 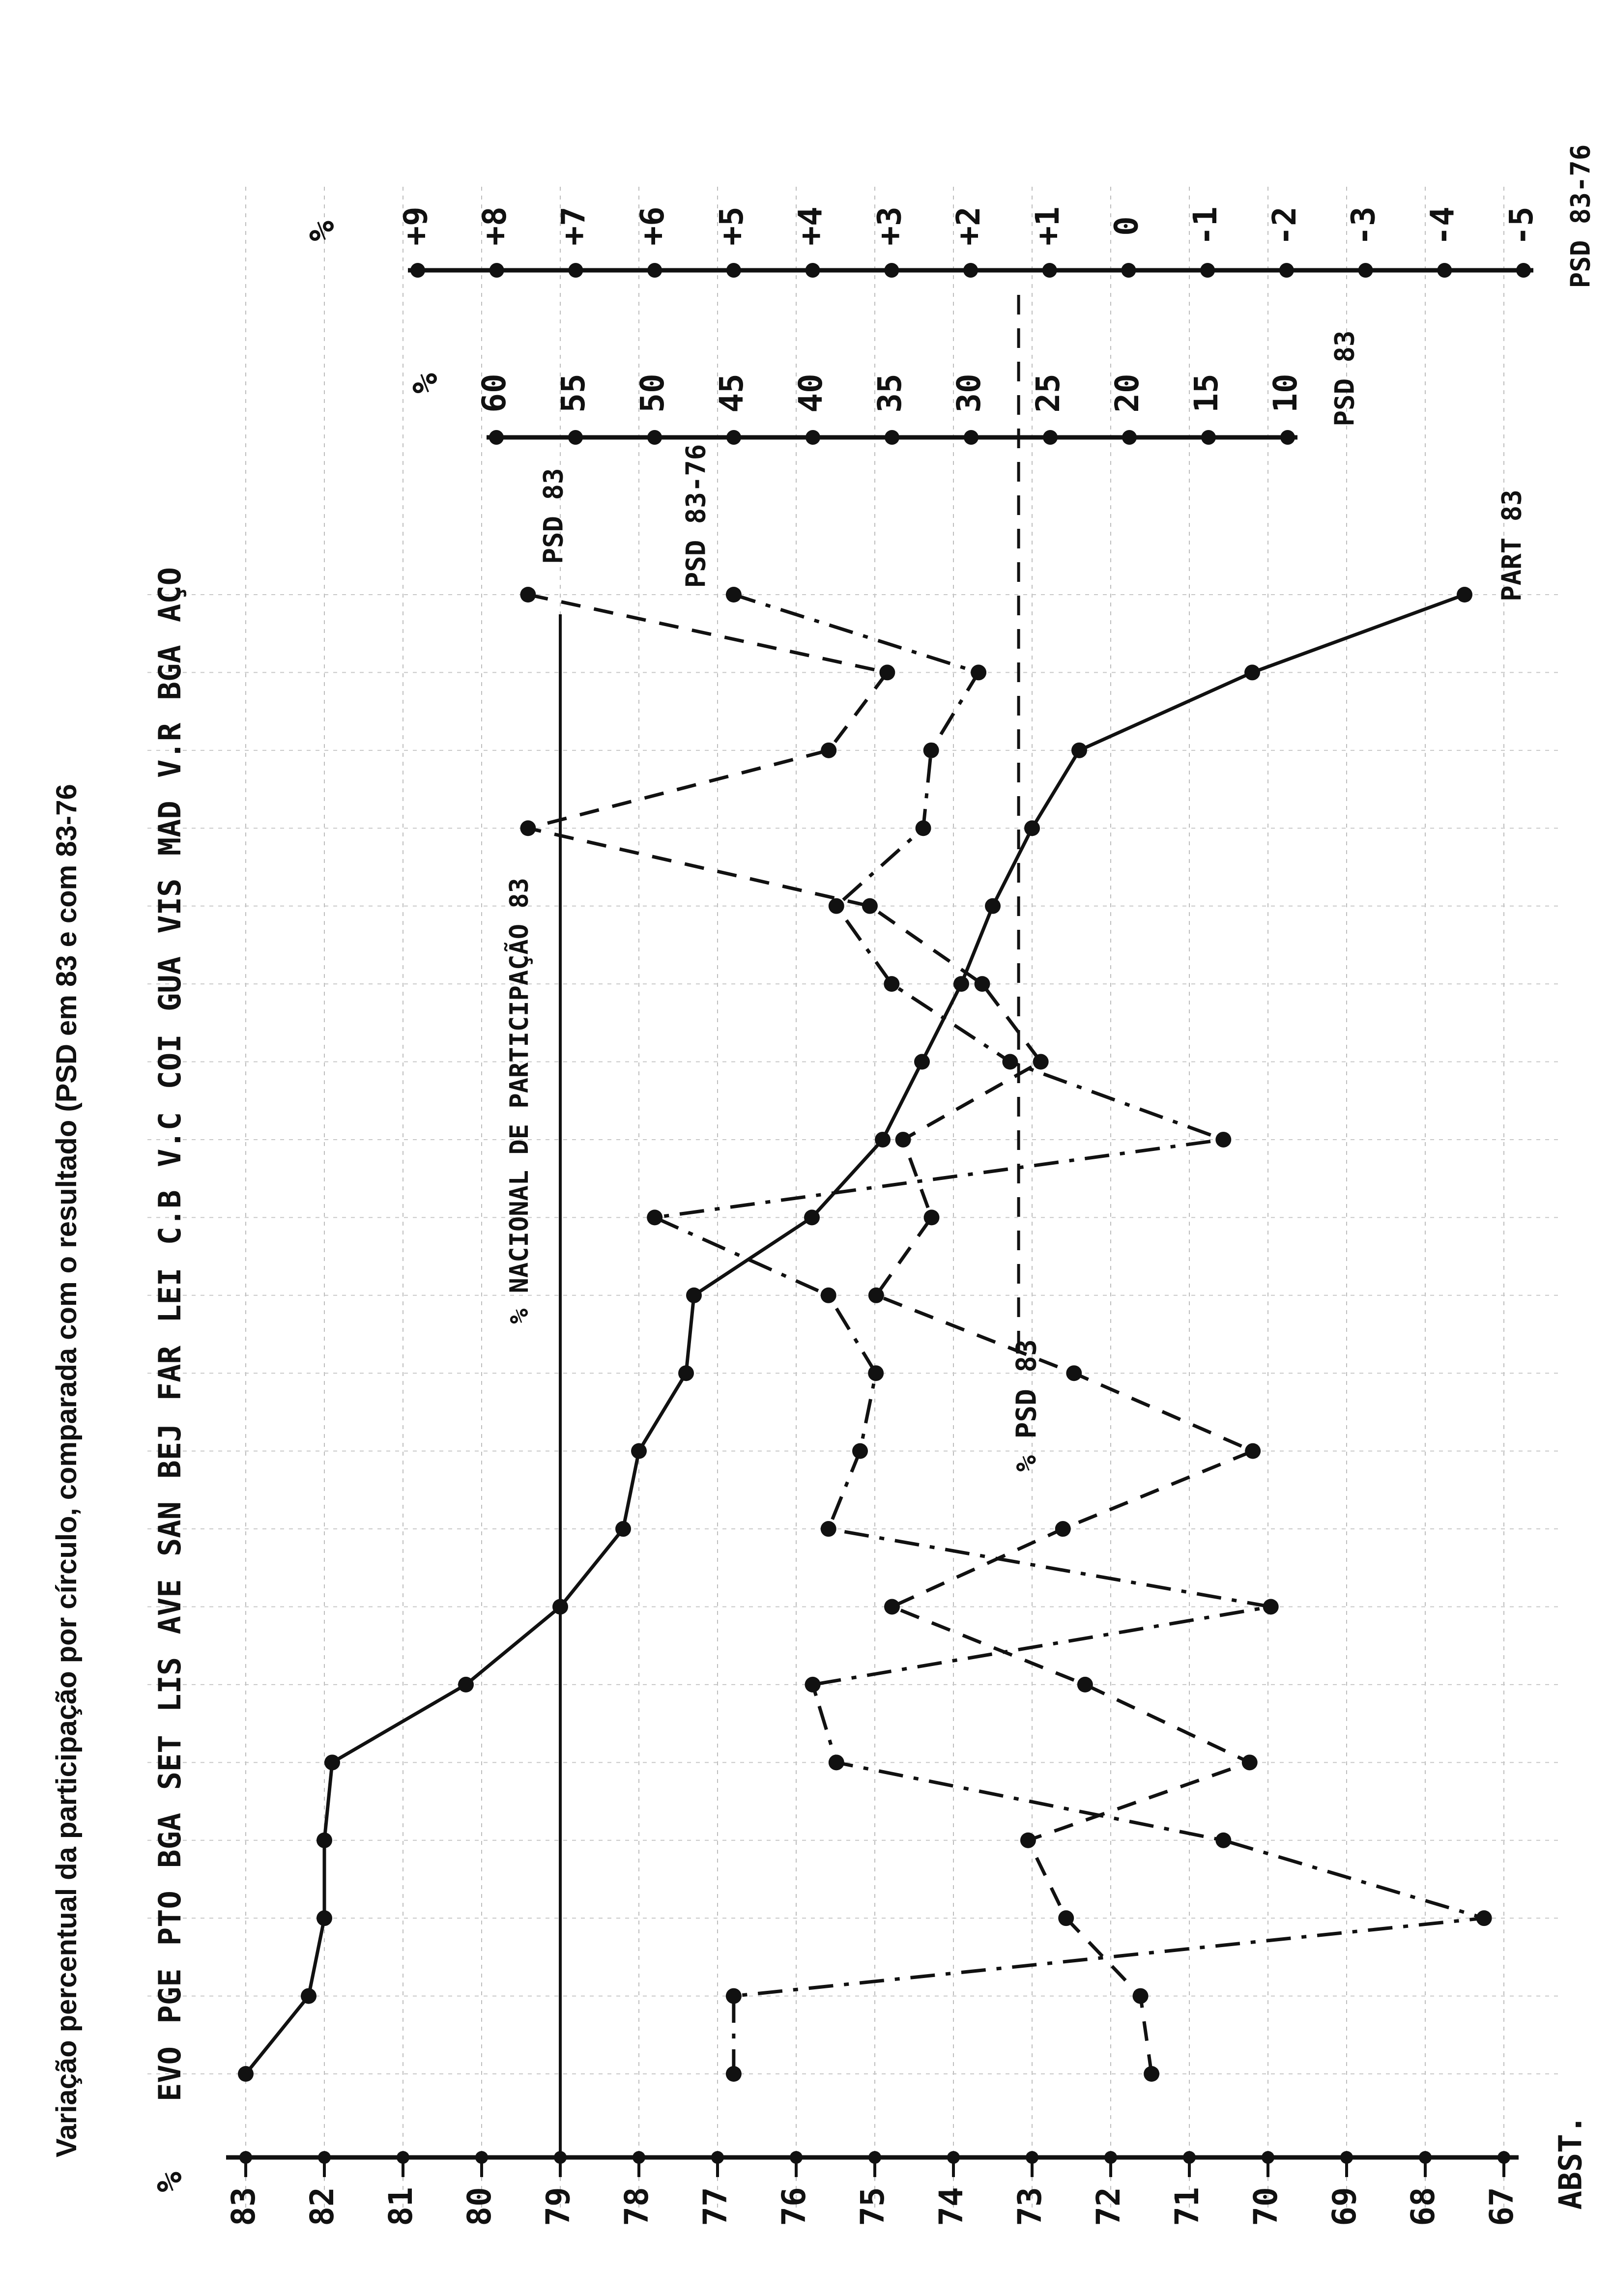 What do you see at coordinates (969, 393) in the screenshot?
I see `psd83-tick-label: 30` at bounding box center [969, 393].